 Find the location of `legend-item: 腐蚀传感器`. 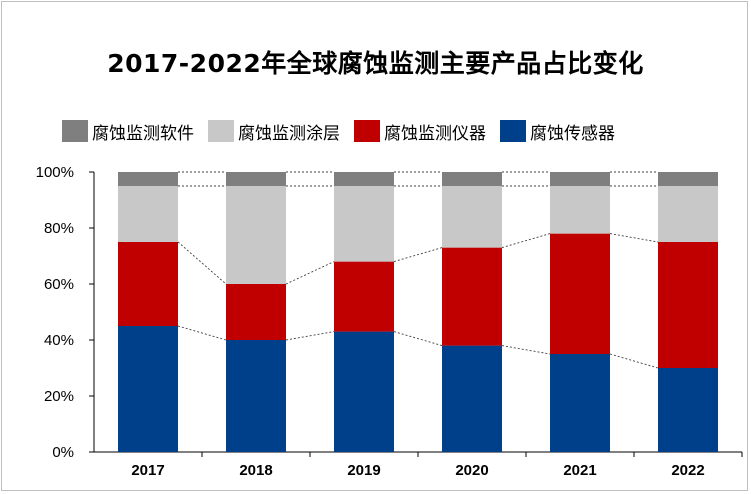

legend-item: 腐蚀传感器 is located at coordinates (557, 131).